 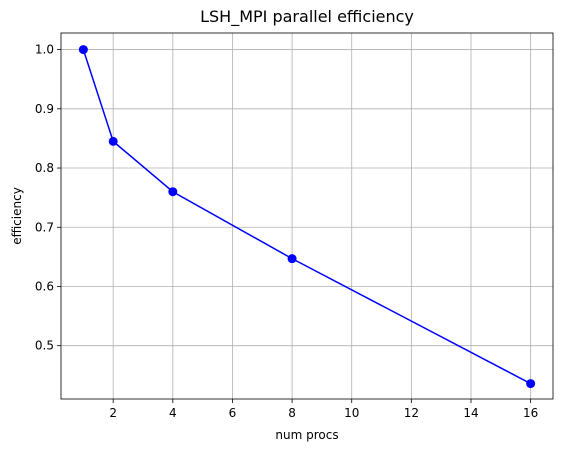 I want to click on y-tick-label: 0.7, so click(x=44, y=227).